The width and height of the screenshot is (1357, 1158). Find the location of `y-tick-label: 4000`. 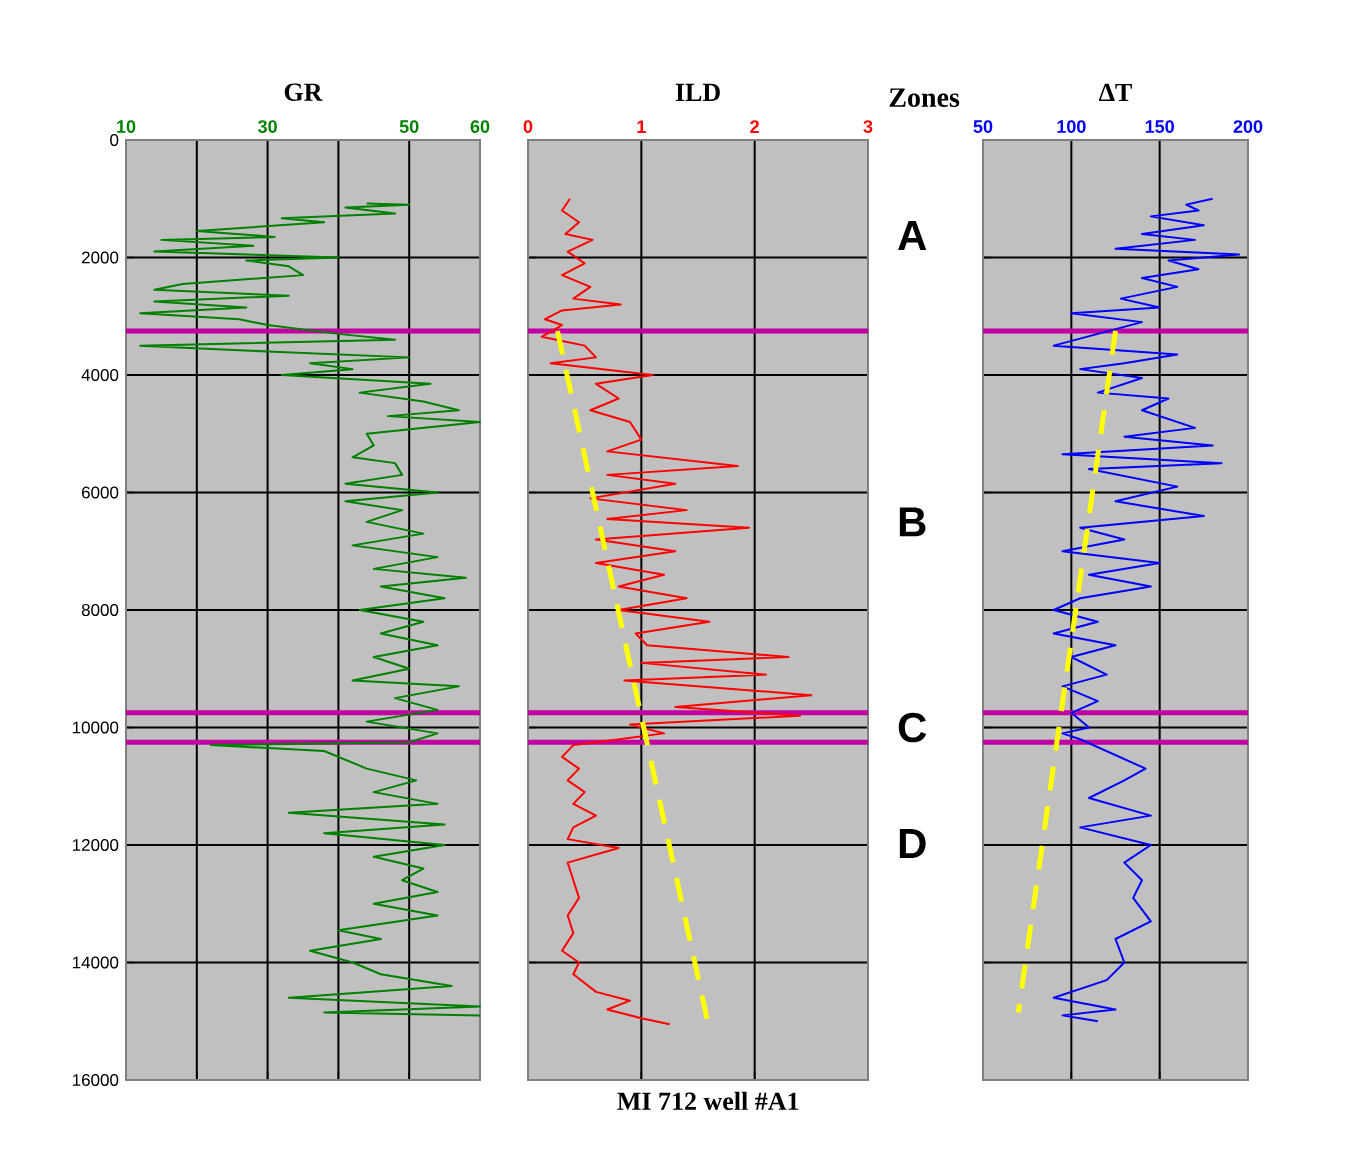

y-tick-label: 4000 is located at coordinates (100, 375).